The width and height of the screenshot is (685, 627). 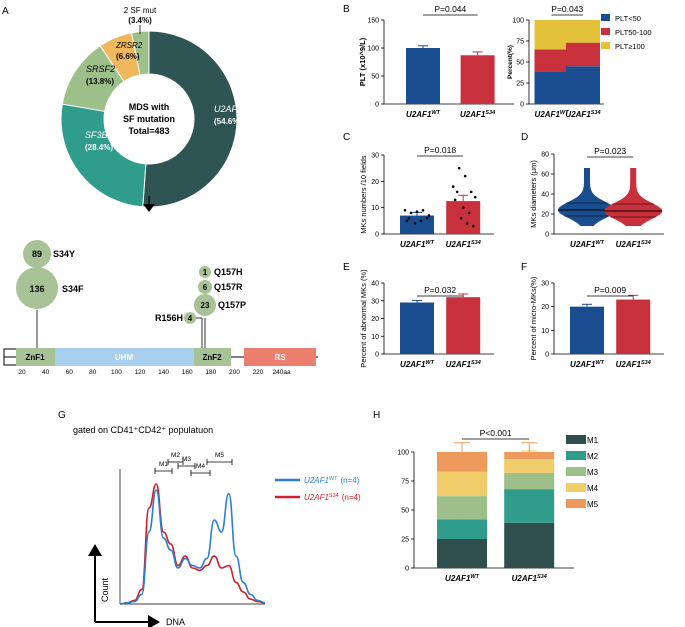 What do you see at coordinates (219, 455) in the screenshot?
I see `gate-label: M5` at bounding box center [219, 455].